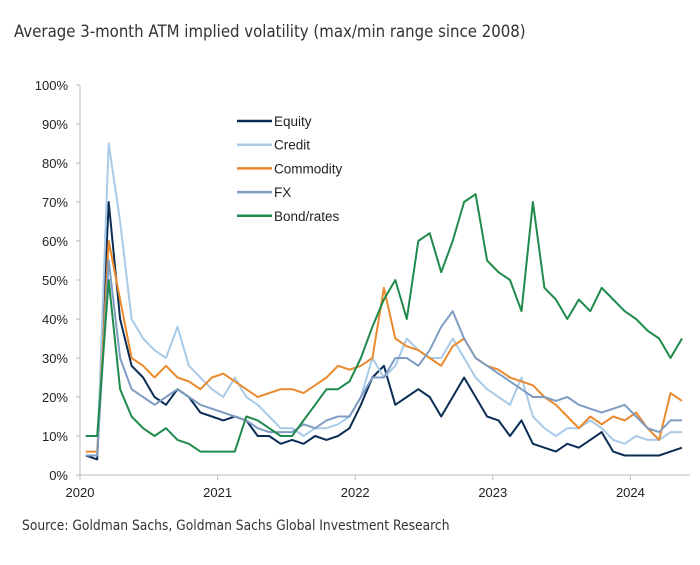 This screenshot has height=565, width=700. I want to click on y-tick-label: 70%, so click(55, 202).